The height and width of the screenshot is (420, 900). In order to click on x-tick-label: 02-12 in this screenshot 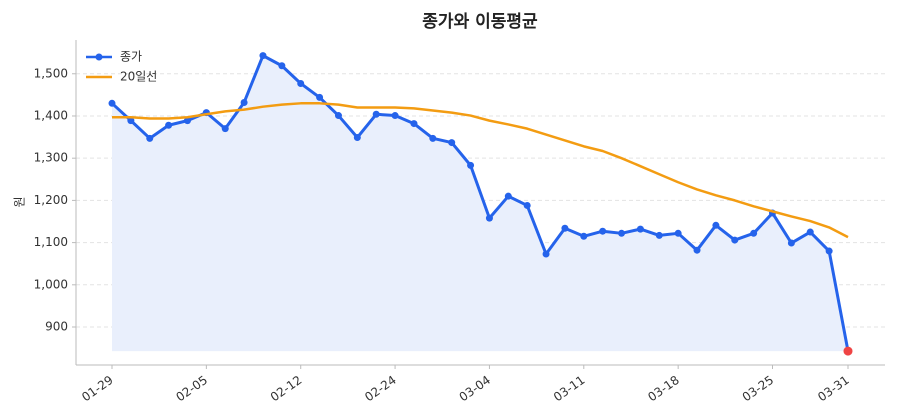, I will do `click(286, 388)`.